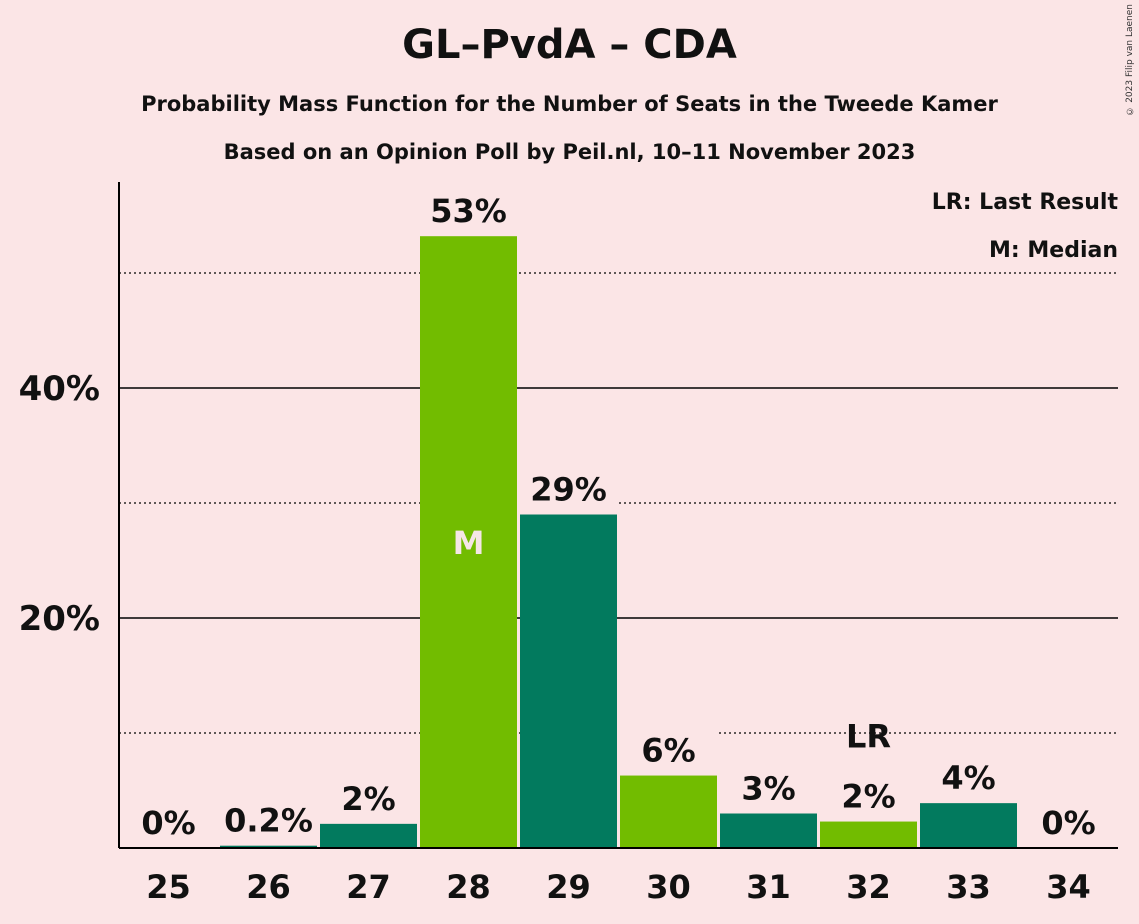 This screenshot has height=924, width=1139. What do you see at coordinates (868, 737) in the screenshot?
I see `last-result-marker: LR` at bounding box center [868, 737].